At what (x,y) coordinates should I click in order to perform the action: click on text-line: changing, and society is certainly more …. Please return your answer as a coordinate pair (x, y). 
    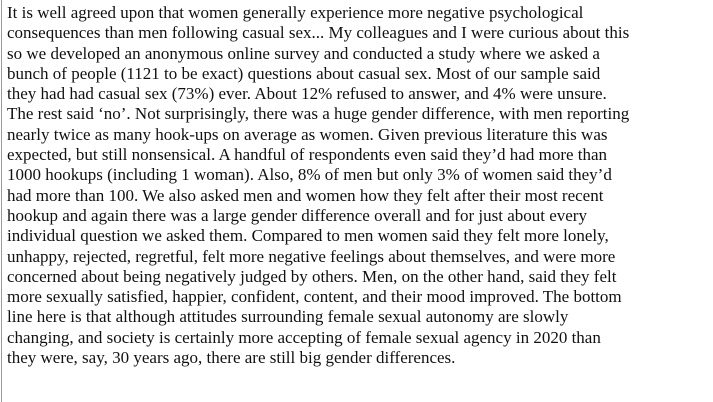
    Looking at the image, I should click on (304, 337).